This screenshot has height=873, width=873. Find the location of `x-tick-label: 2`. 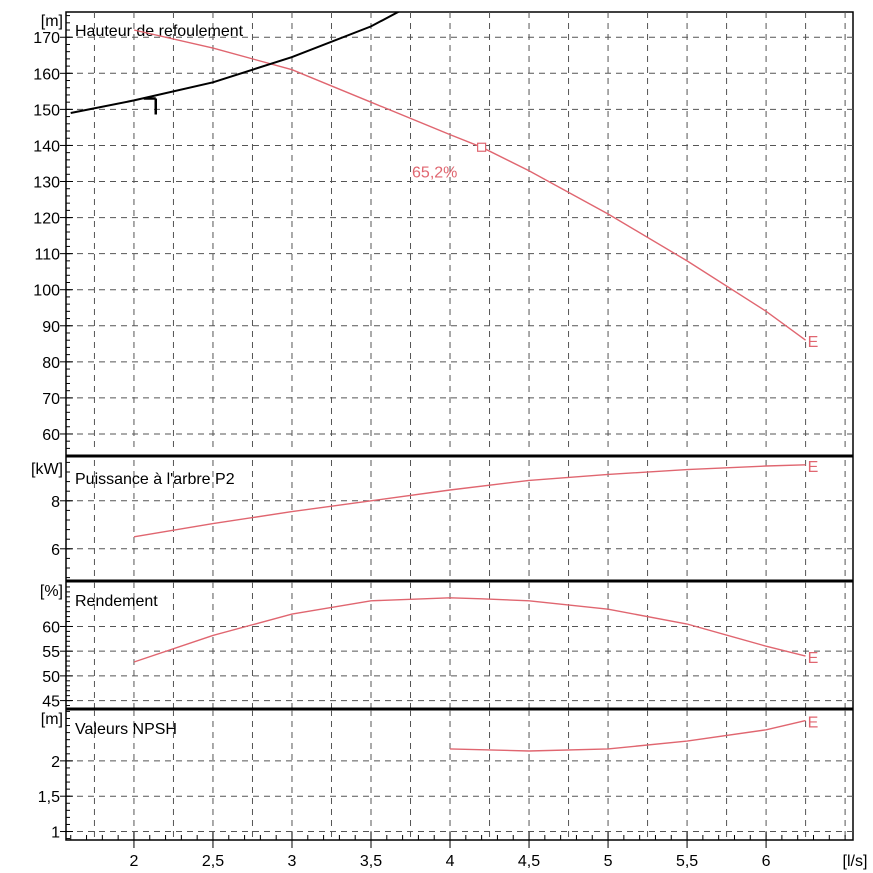

x-tick-label: 2 is located at coordinates (134, 861).